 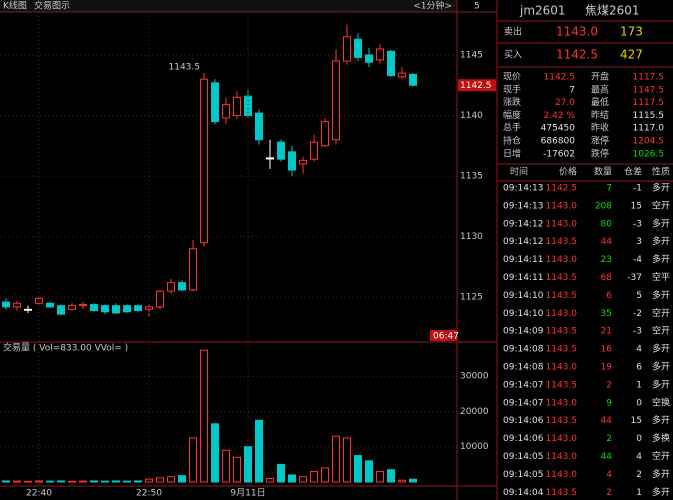 I want to click on stat-value: 1147.5, so click(x=649, y=90).